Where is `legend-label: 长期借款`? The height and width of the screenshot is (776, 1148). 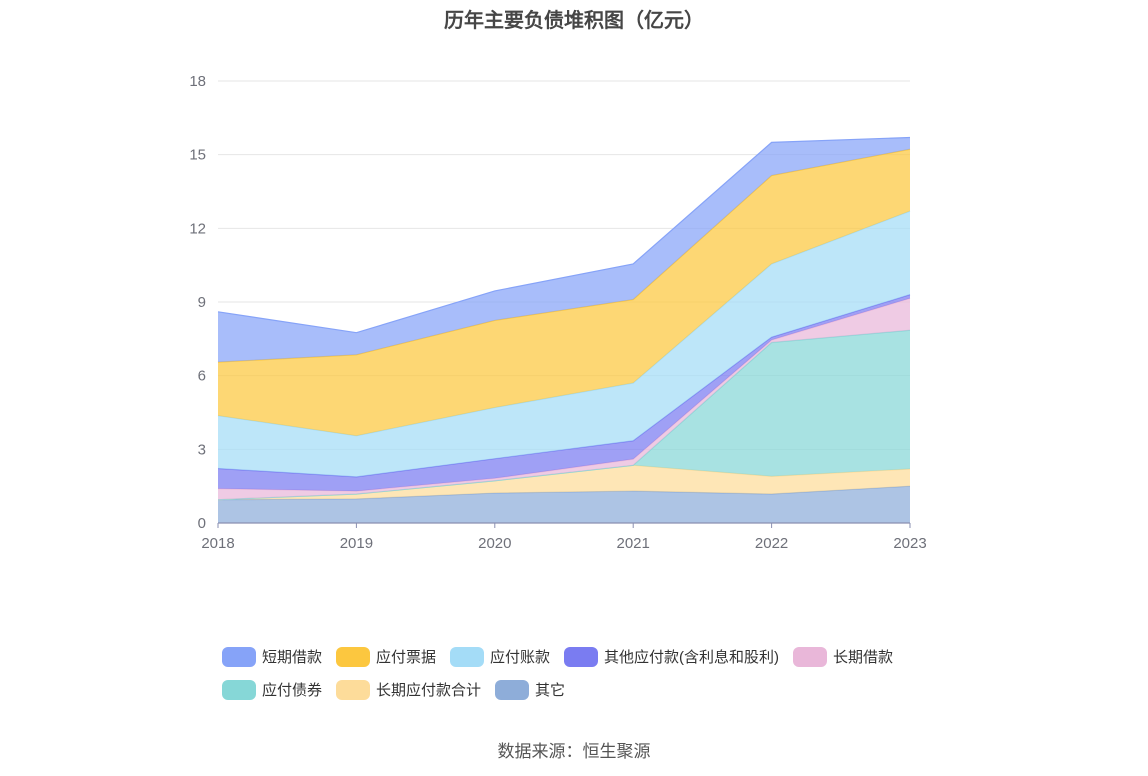 legend-label: 长期借款 is located at coordinates (863, 657).